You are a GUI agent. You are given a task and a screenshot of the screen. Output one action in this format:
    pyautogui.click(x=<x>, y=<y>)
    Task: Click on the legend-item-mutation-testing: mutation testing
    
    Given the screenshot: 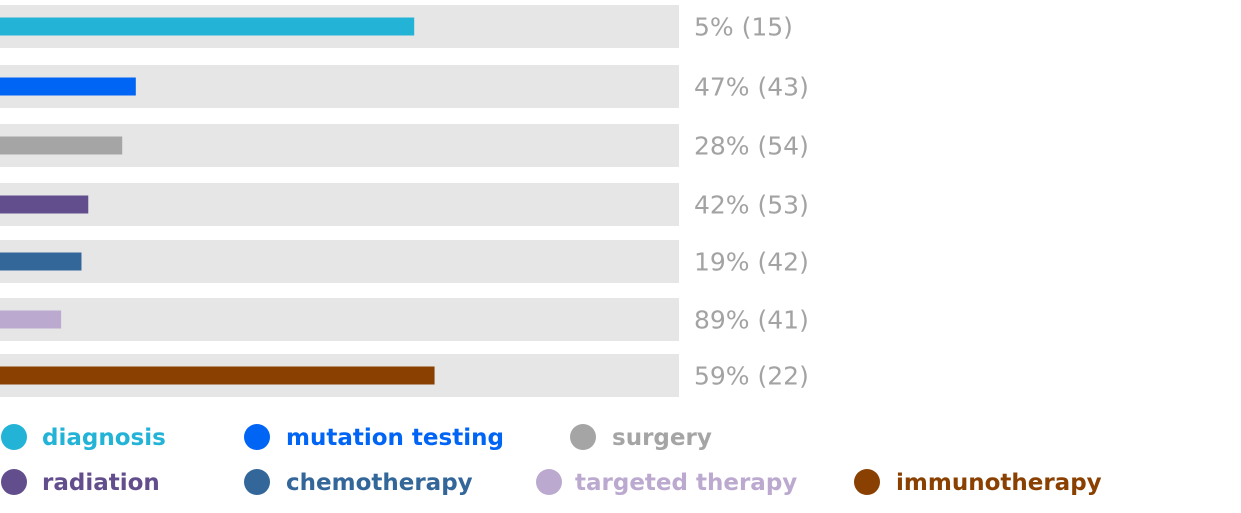 What is the action you would take?
    pyautogui.click(x=374, y=437)
    